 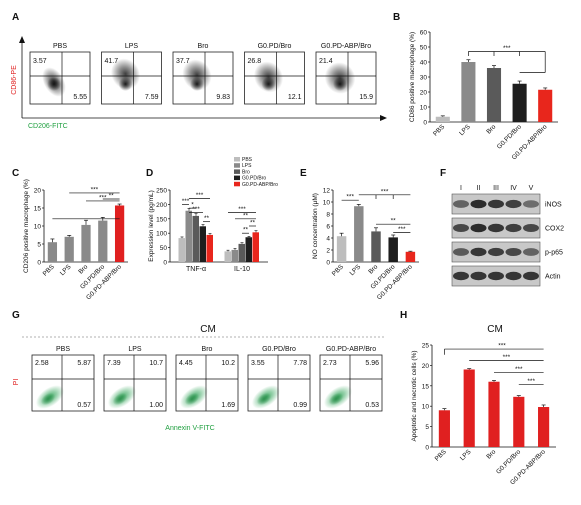 I want to click on quadrant-value: 5.55, so click(x=80, y=97).